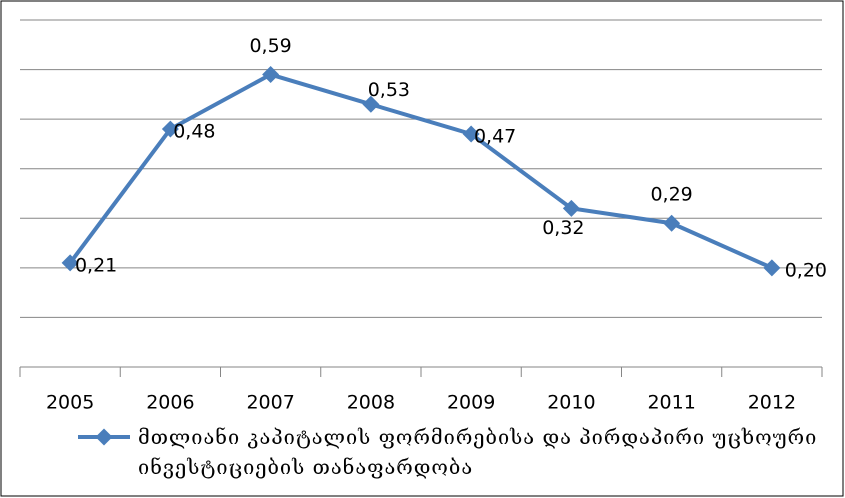 The height and width of the screenshot is (498, 845). Describe the element at coordinates (563, 228) in the screenshot. I see `data-label: 0,32` at that location.